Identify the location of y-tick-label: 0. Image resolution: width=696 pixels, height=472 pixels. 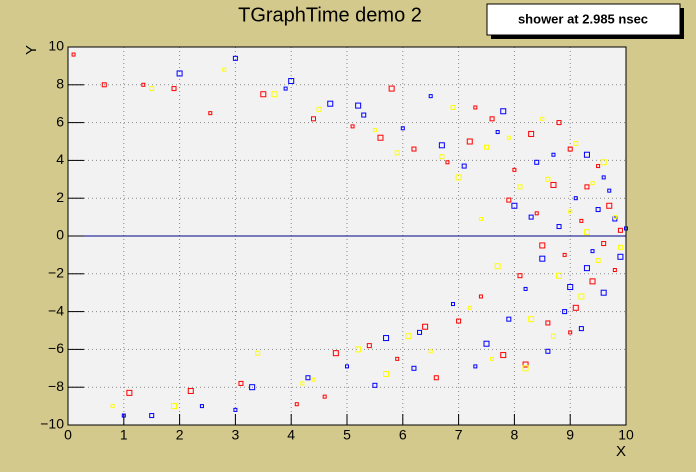
(60, 235).